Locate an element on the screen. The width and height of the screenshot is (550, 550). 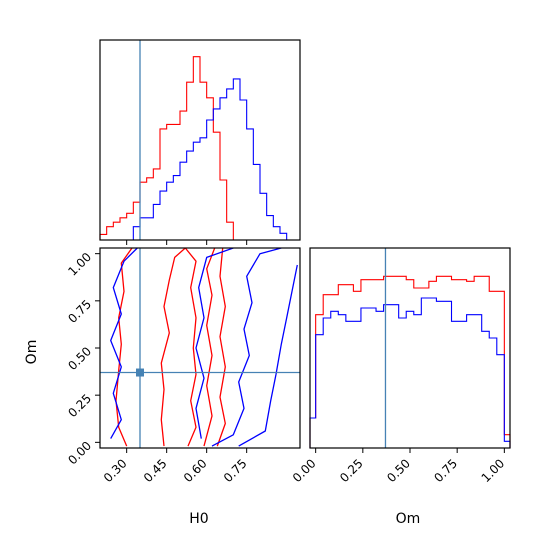
histogram-h0-frame is located at coordinates (200, 140).